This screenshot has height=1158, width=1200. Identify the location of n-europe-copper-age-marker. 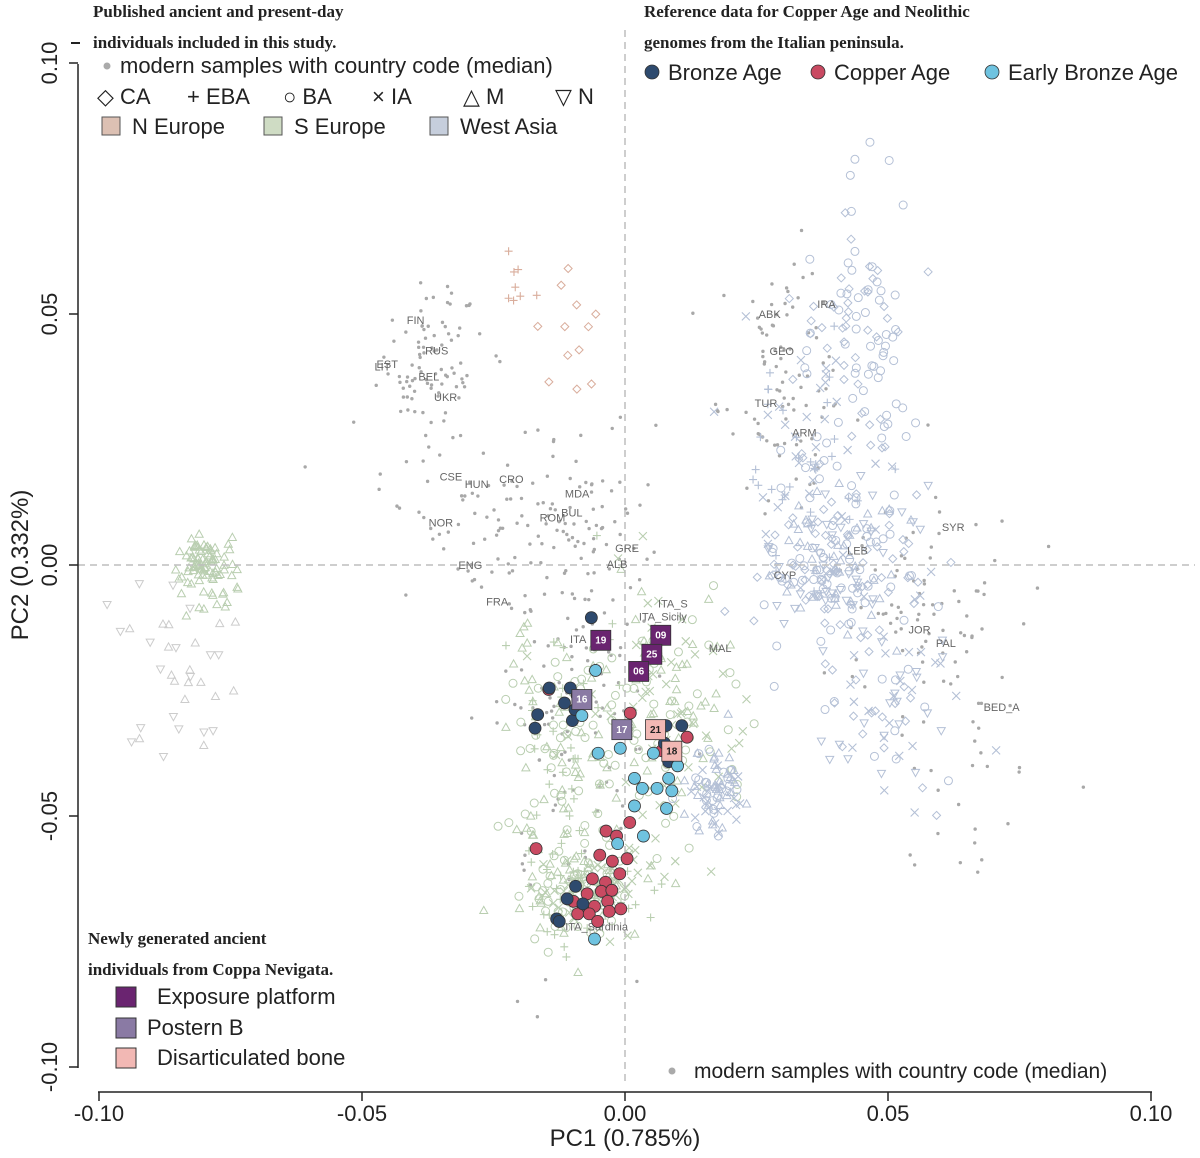
(565, 326).